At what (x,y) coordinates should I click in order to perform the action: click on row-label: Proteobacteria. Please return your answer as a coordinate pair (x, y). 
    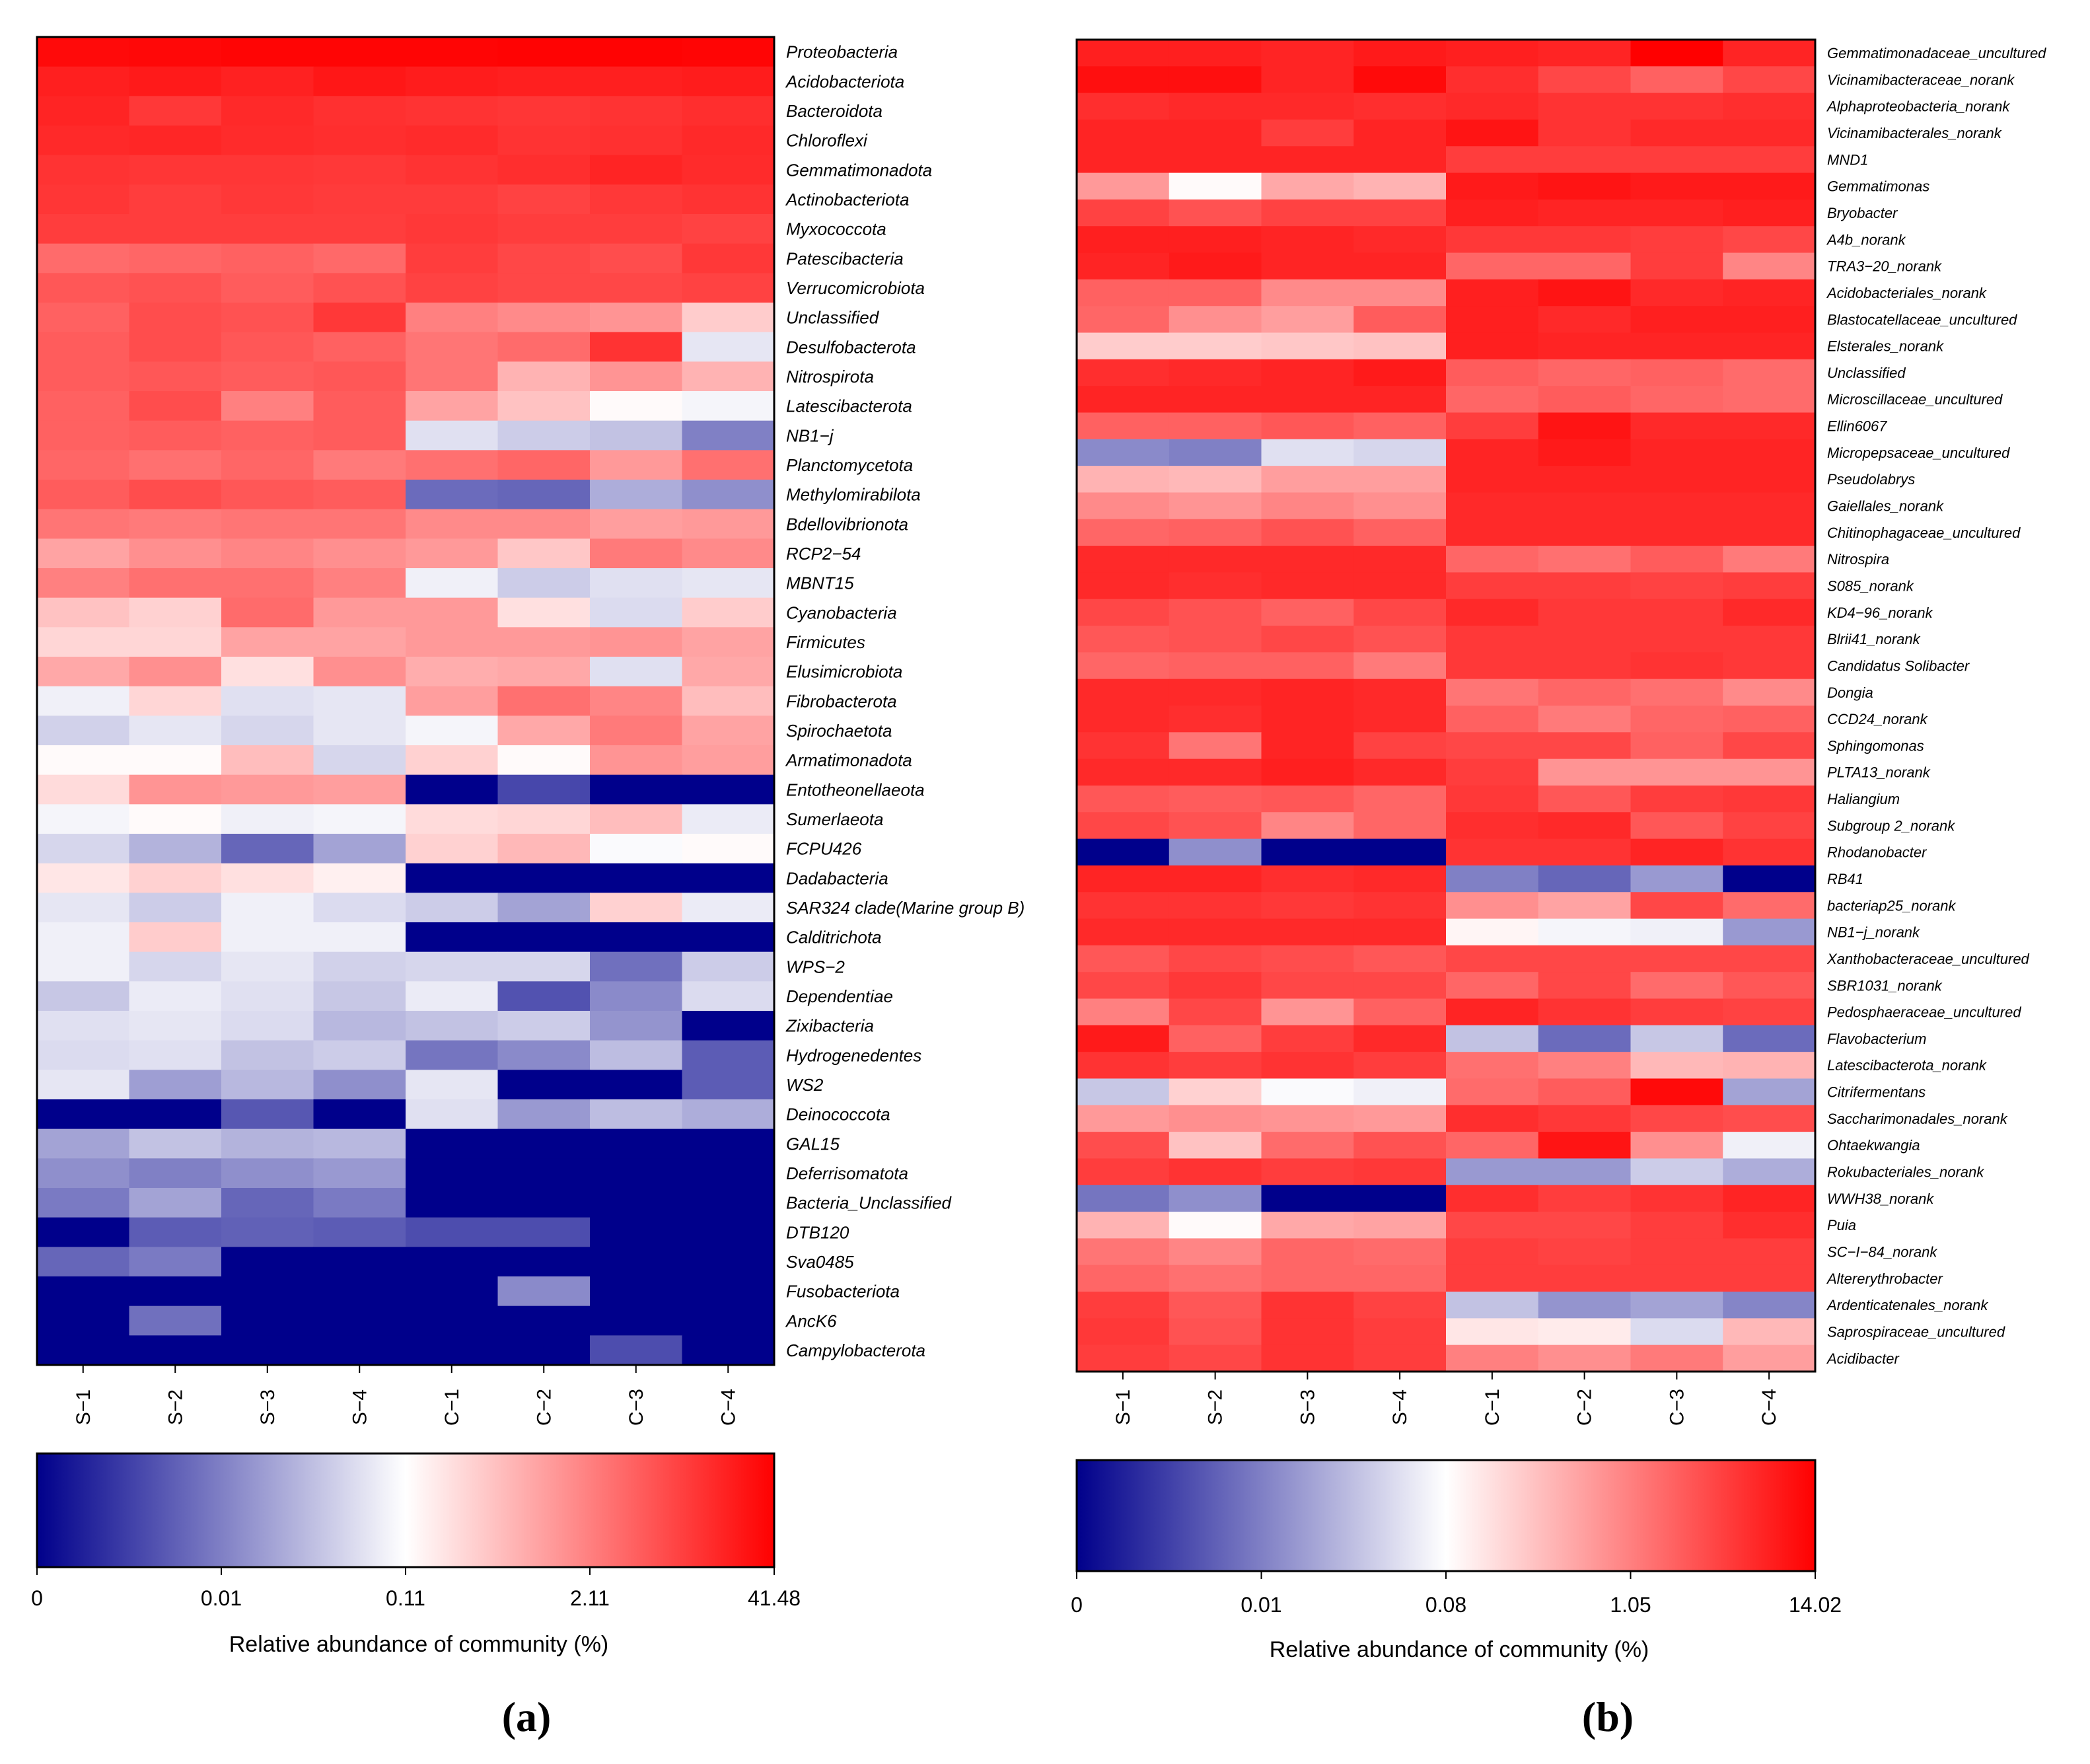
    Looking at the image, I should click on (842, 52).